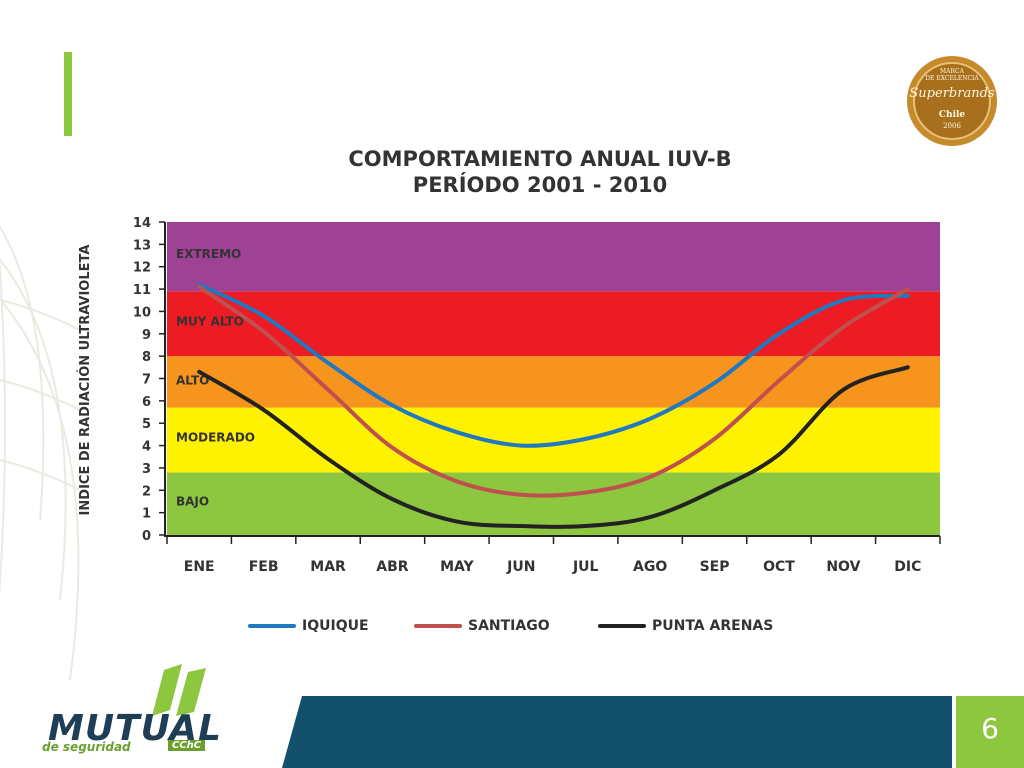 This screenshot has width=1024, height=768. I want to click on series-line-punta-arenas, so click(553, 447).